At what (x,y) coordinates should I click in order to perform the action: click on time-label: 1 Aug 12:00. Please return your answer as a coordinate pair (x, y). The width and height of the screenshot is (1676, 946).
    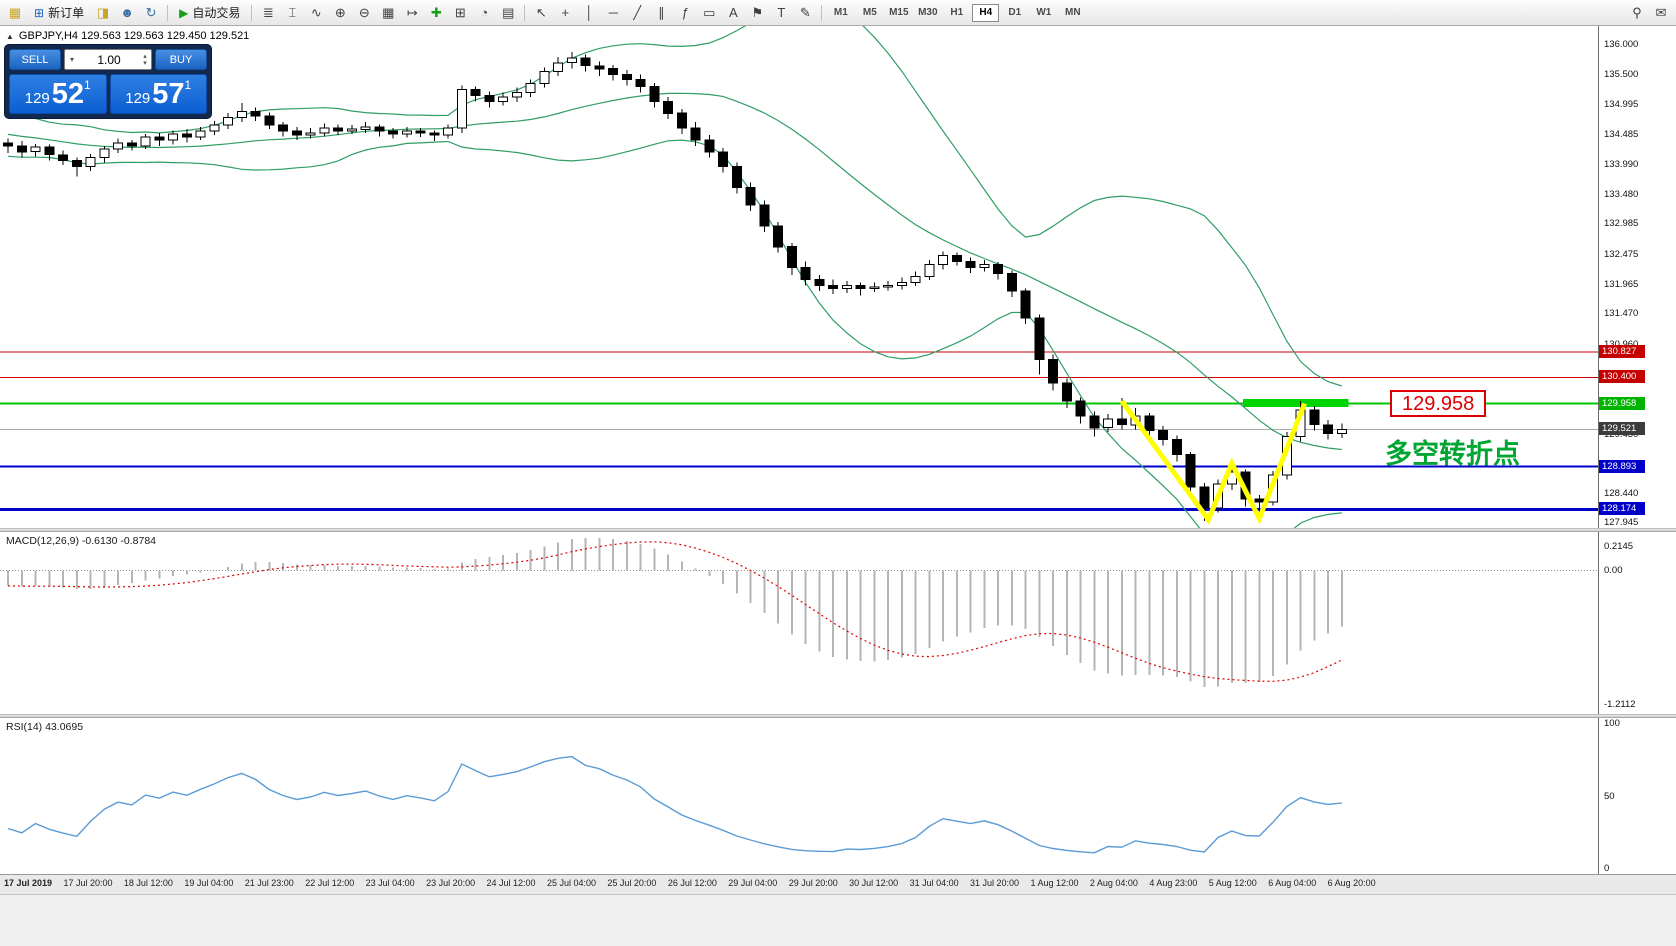
    Looking at the image, I should click on (1054, 883).